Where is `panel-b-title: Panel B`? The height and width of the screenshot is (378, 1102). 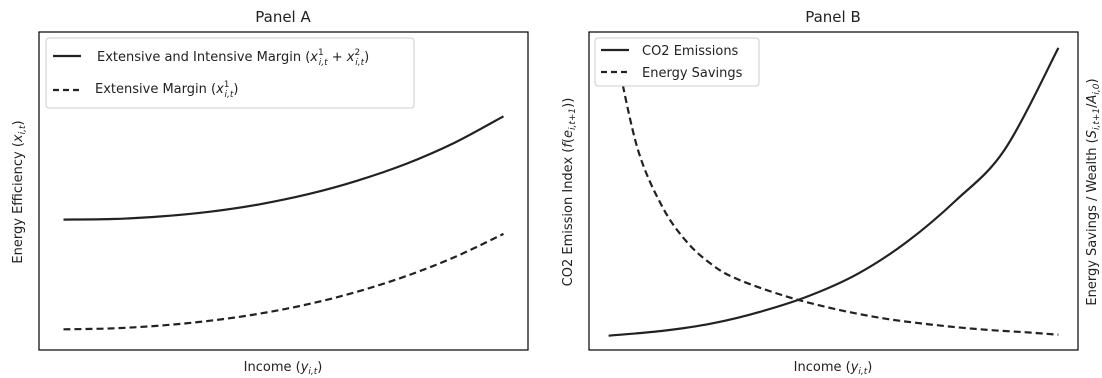 panel-b-title: Panel B is located at coordinates (833, 17).